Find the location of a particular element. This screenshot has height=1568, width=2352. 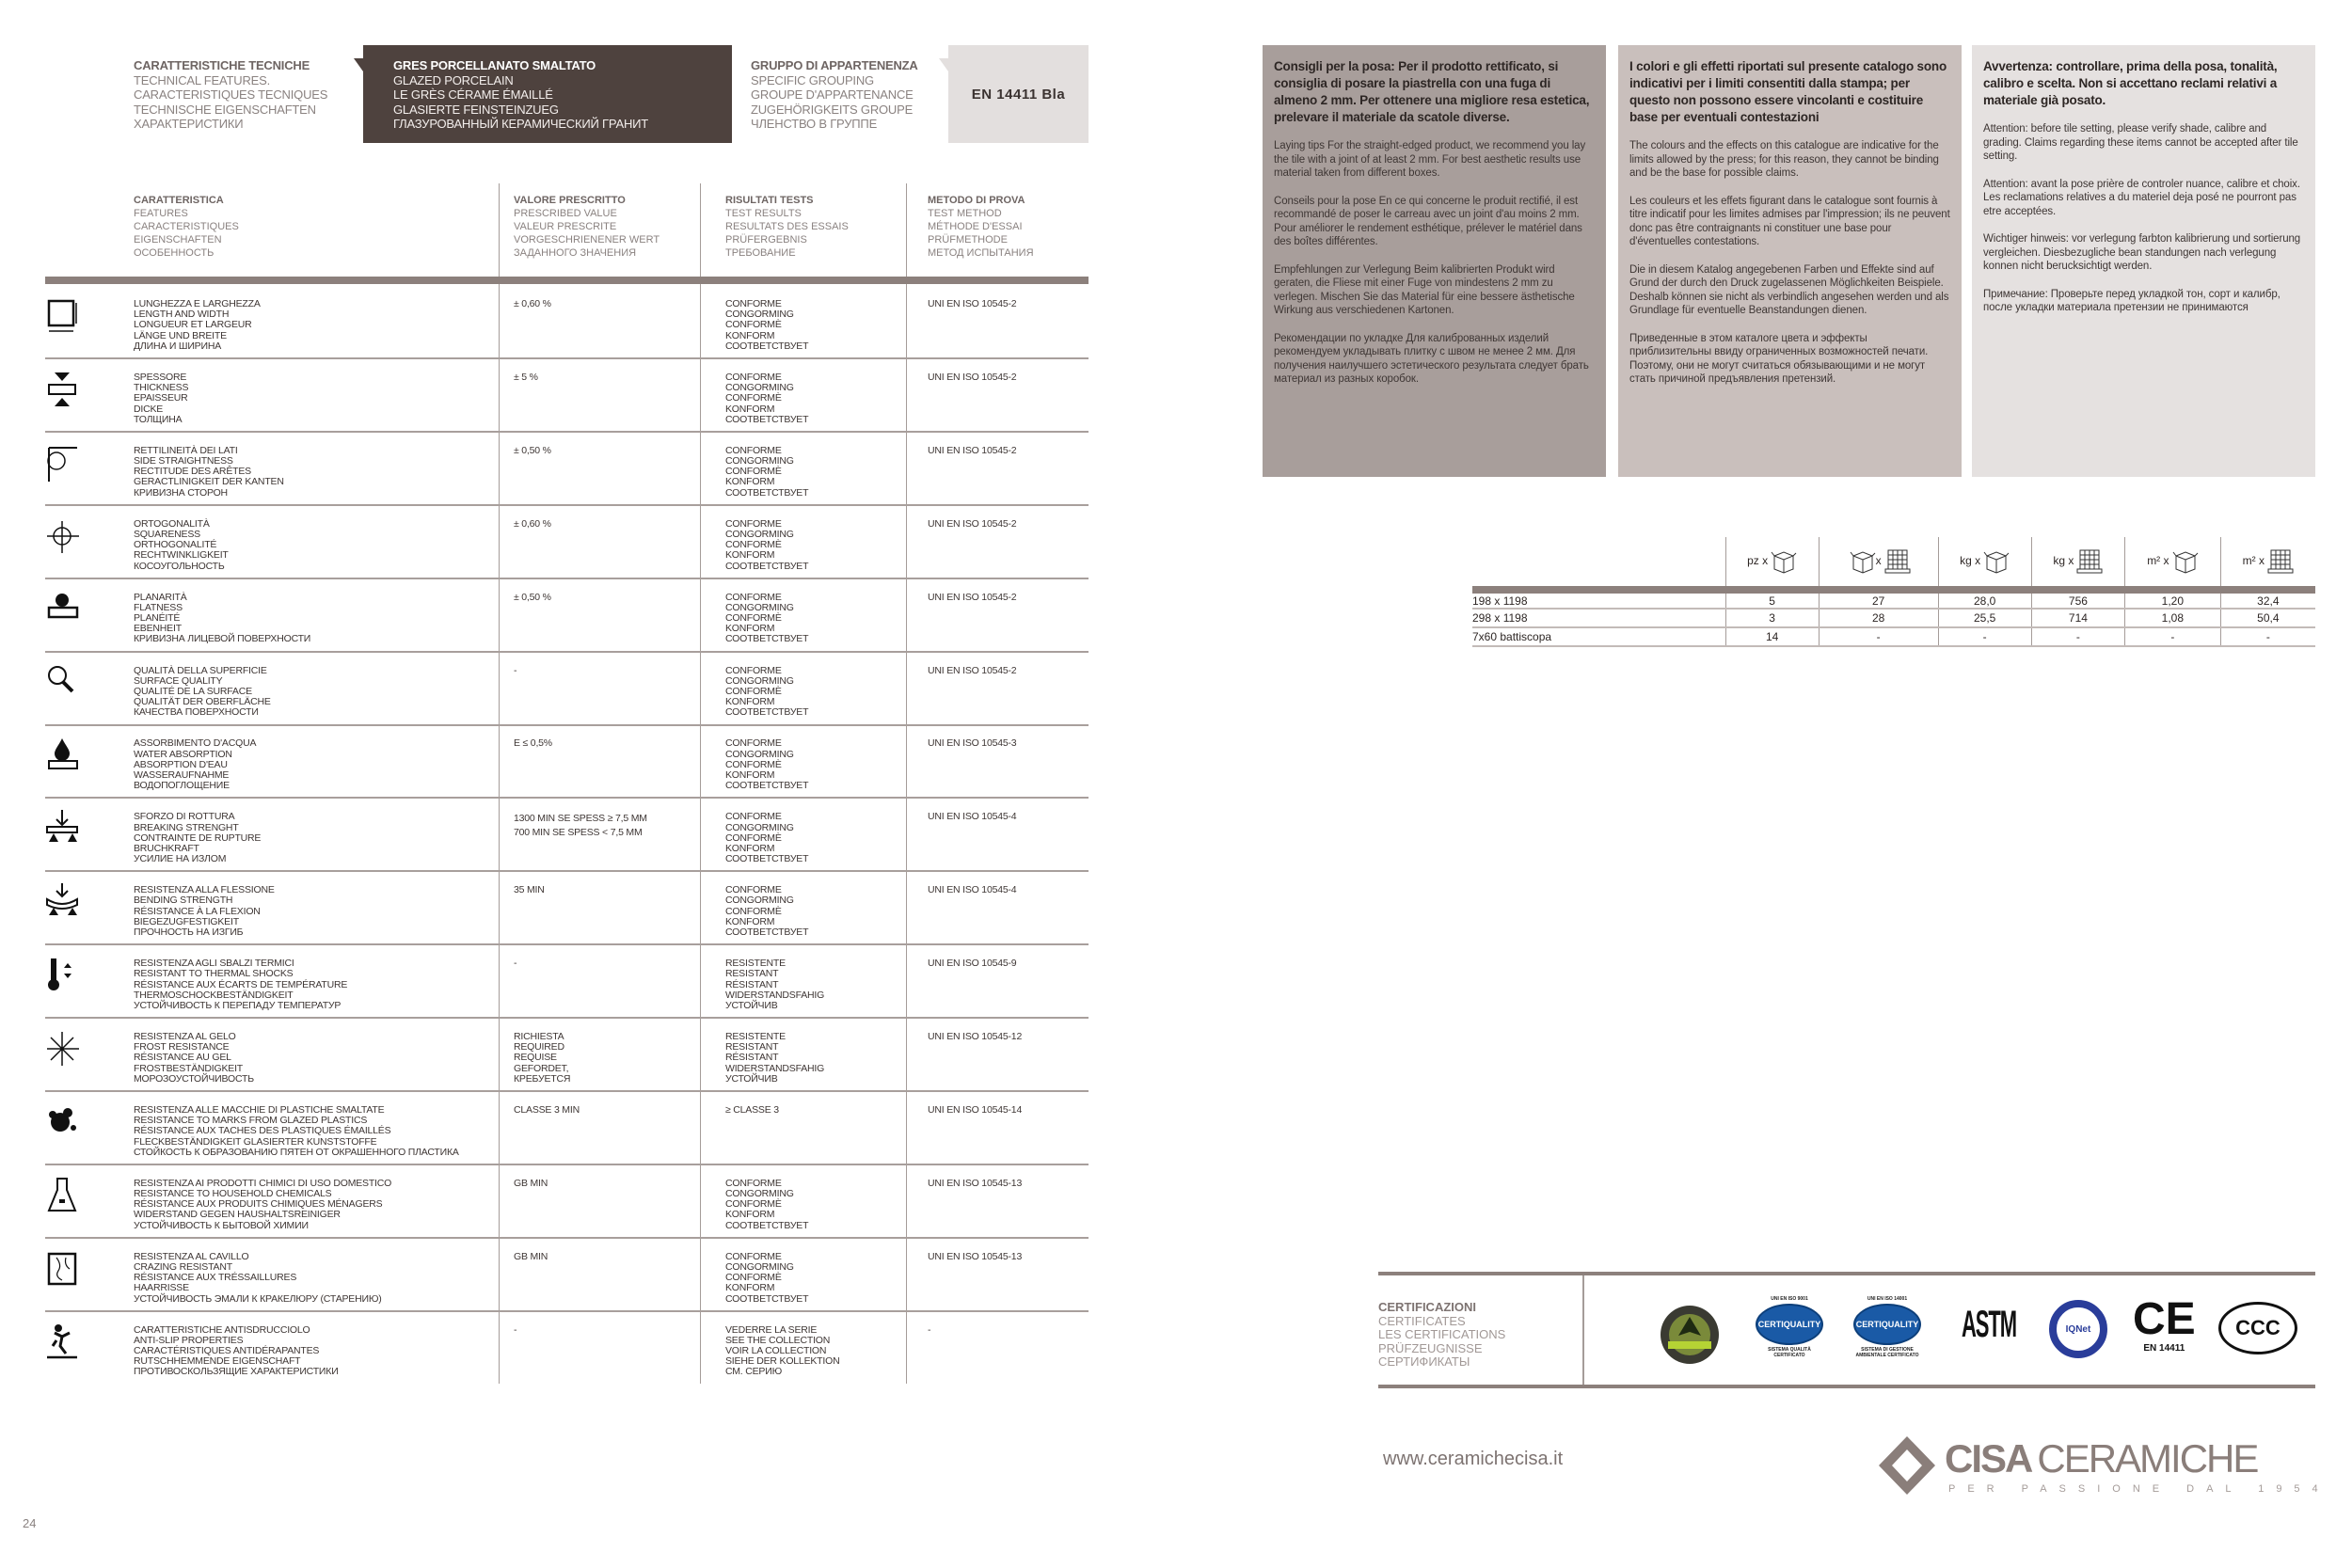

crazing-icon is located at coordinates (62, 1268).